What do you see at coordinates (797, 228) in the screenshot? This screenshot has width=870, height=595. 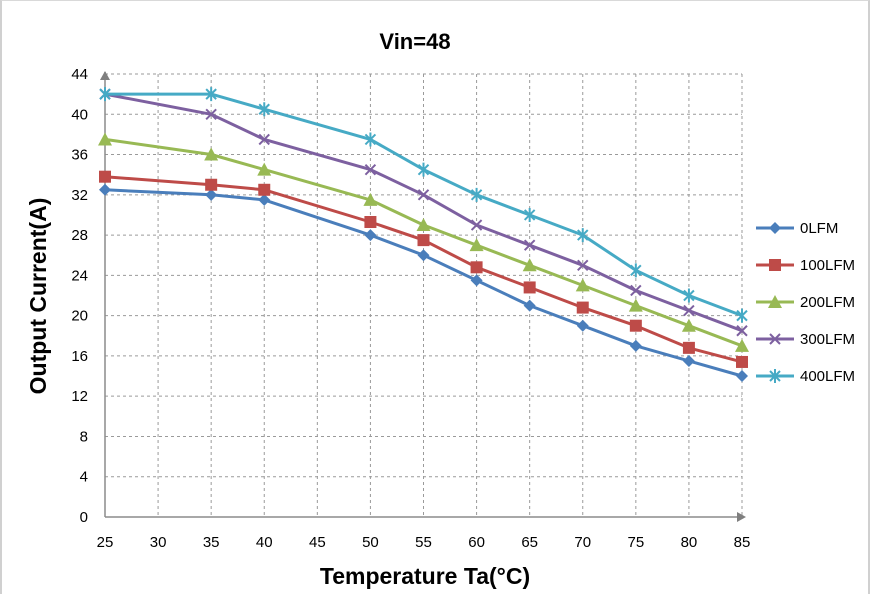 I see `legend-entry: 0LFM` at bounding box center [797, 228].